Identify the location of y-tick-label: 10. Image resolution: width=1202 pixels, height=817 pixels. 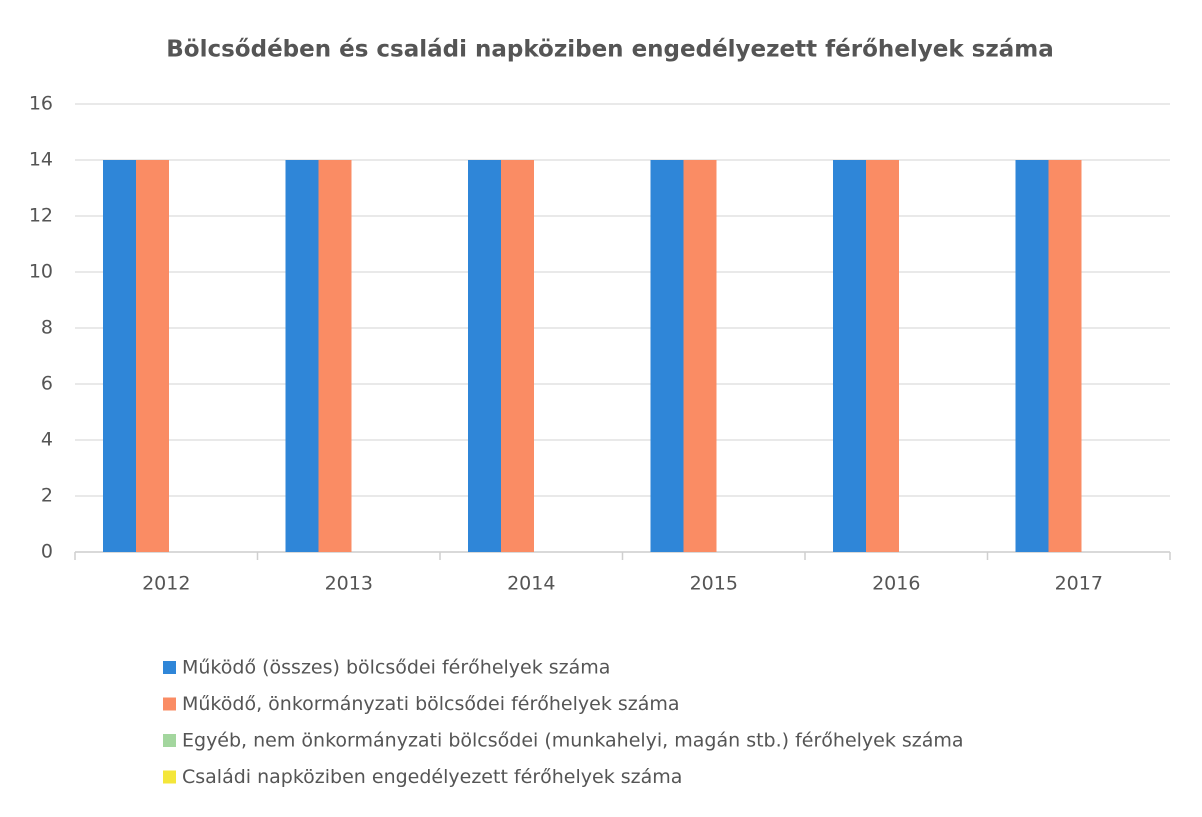
(41, 272).